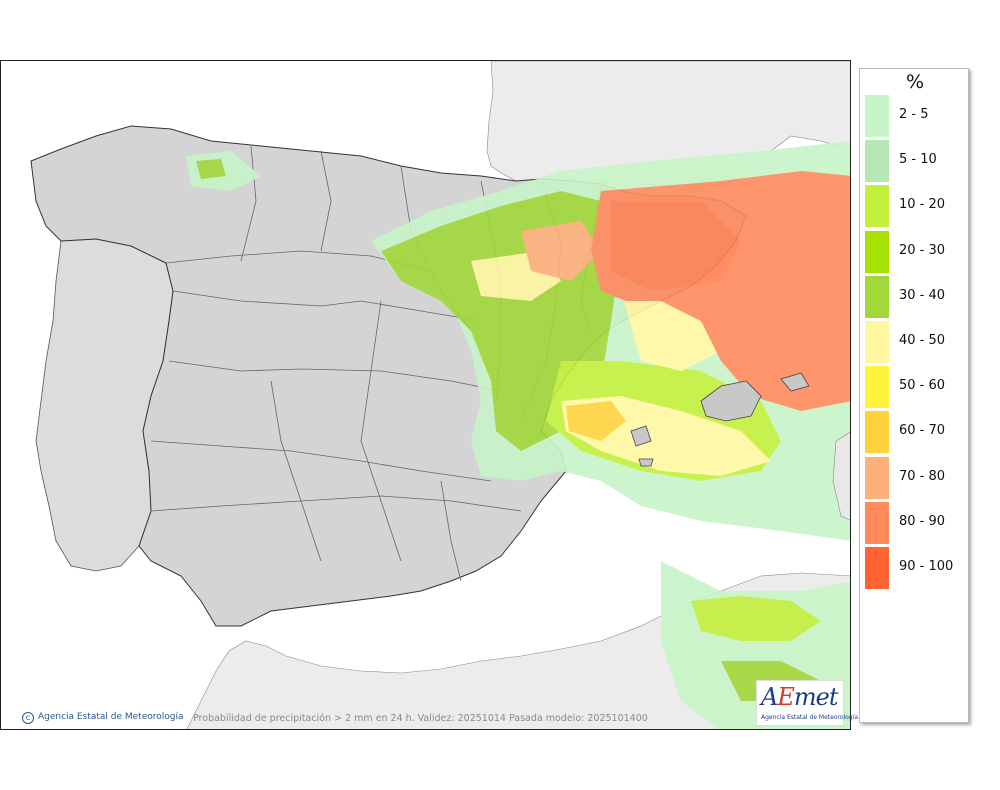  What do you see at coordinates (28, 718) in the screenshot?
I see `copyright-icon: c` at bounding box center [28, 718].